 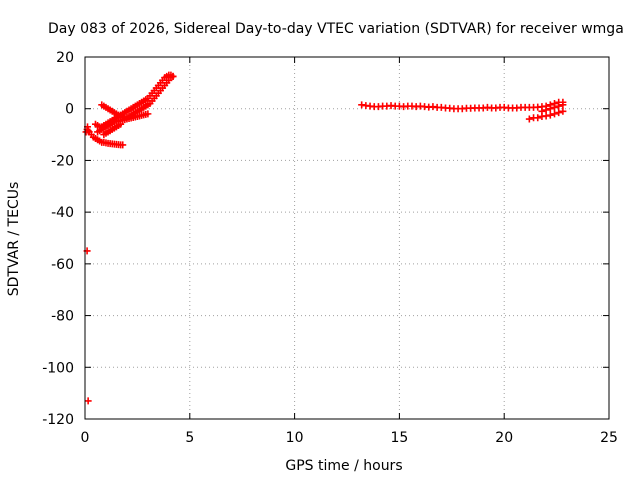 What do you see at coordinates (62, 265) in the screenshot?
I see `y-tick-label: -60` at bounding box center [62, 265].